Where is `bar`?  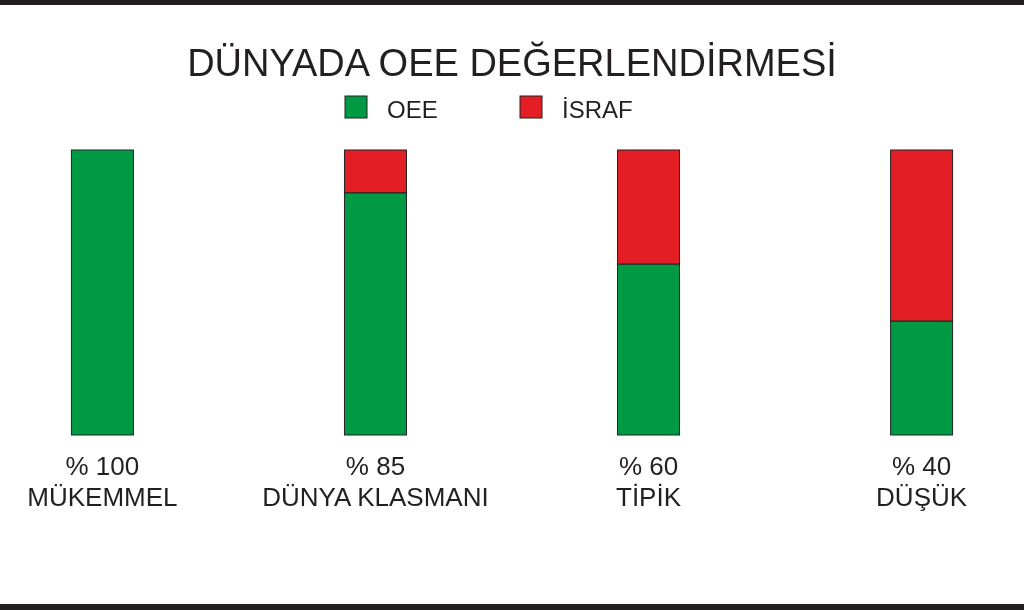
bar is located at coordinates (102, 292).